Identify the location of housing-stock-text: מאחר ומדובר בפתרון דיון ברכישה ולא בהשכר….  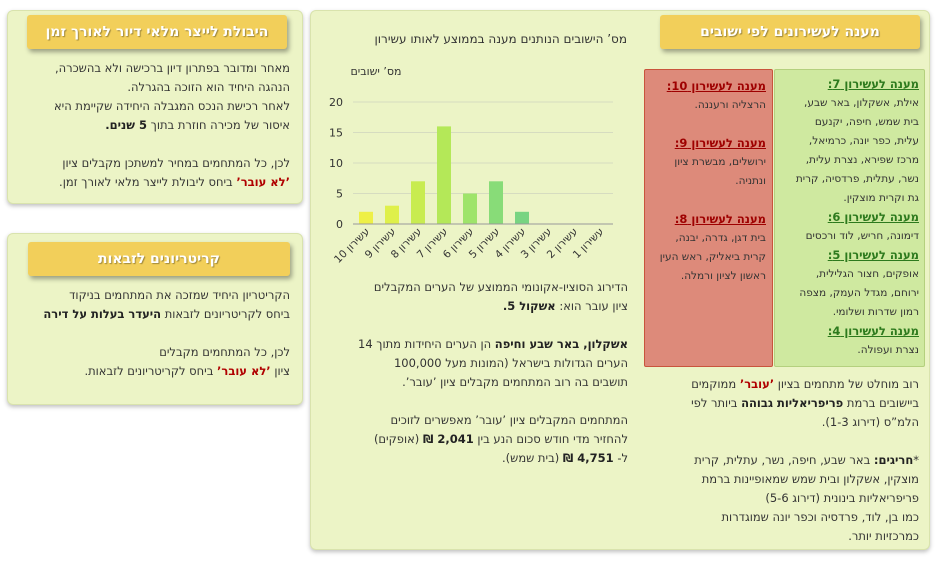
(172, 125).